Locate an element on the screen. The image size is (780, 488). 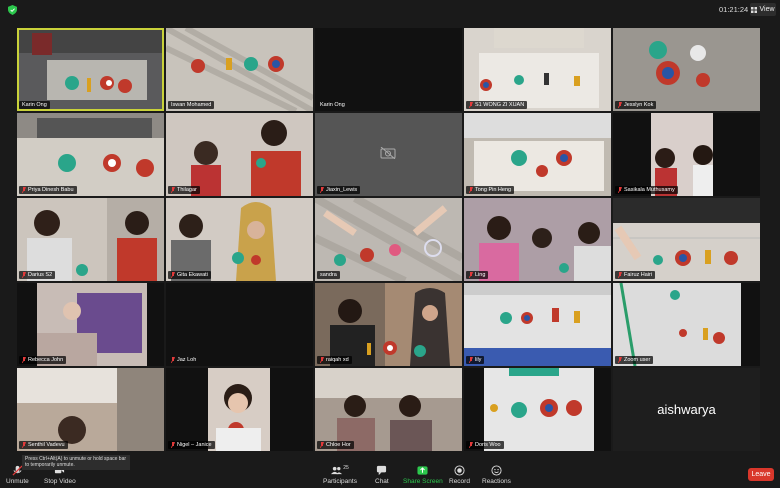
video-tile: Nigel – Janice is located at coordinates (239, 409).